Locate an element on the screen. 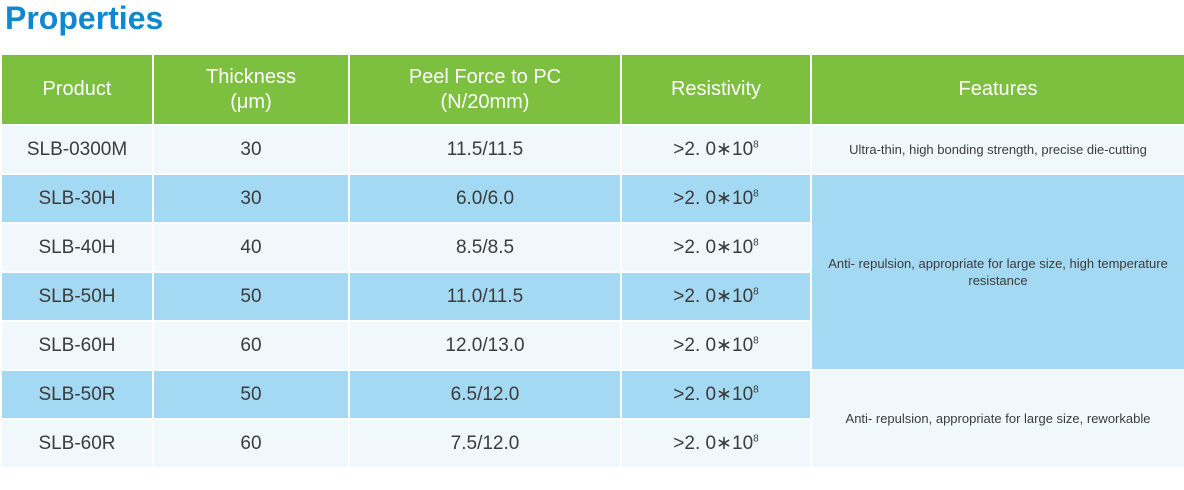 The image size is (1184, 490). col-header-product: Product is located at coordinates (77, 90).